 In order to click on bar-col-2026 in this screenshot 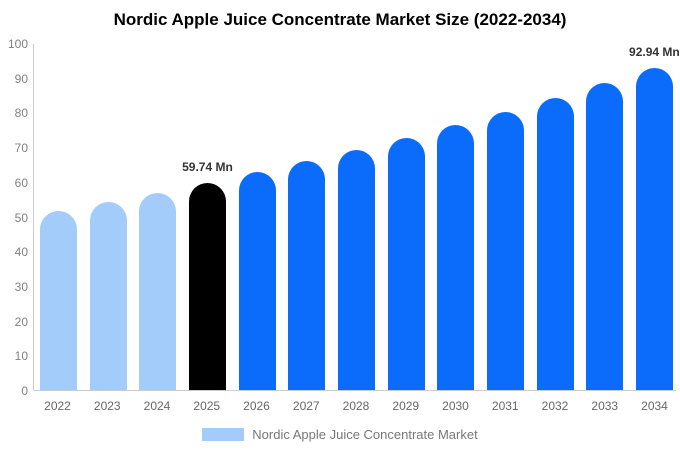, I will do `click(257, 281)`.